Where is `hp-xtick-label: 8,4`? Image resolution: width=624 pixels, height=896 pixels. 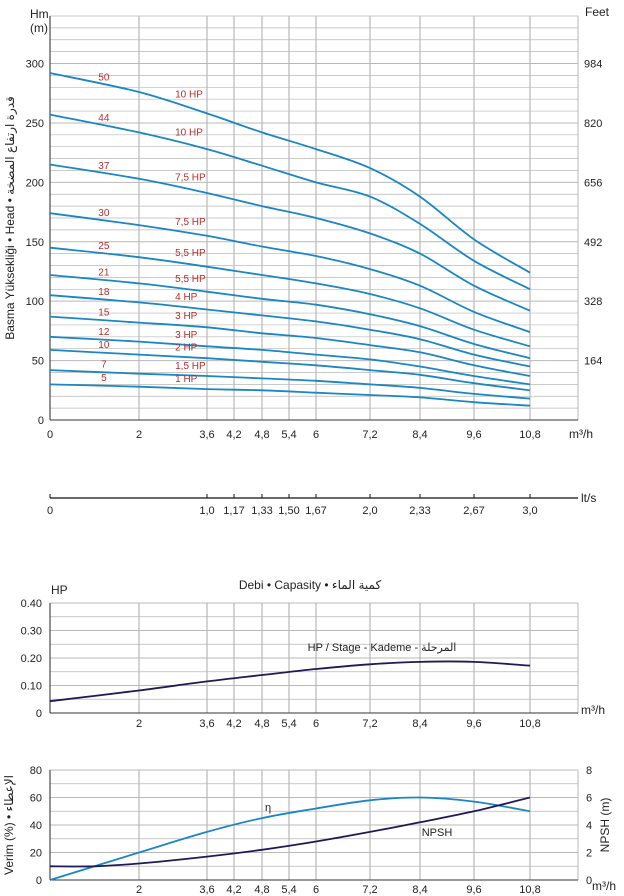 hp-xtick-label: 8,4 is located at coordinates (419, 724).